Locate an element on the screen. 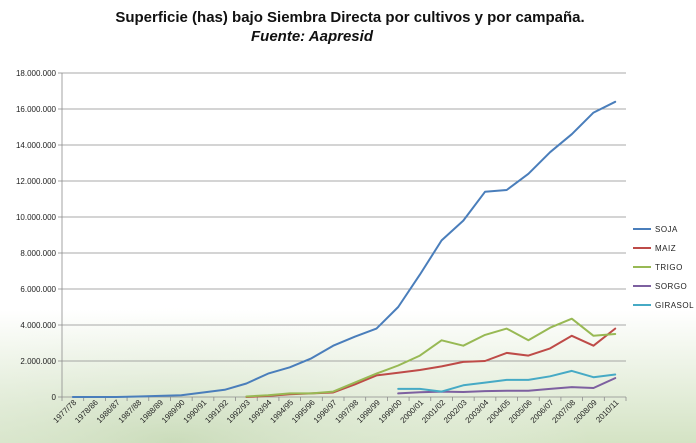 This screenshot has height=443, width=696. legend-label: TRIGO is located at coordinates (669, 267).